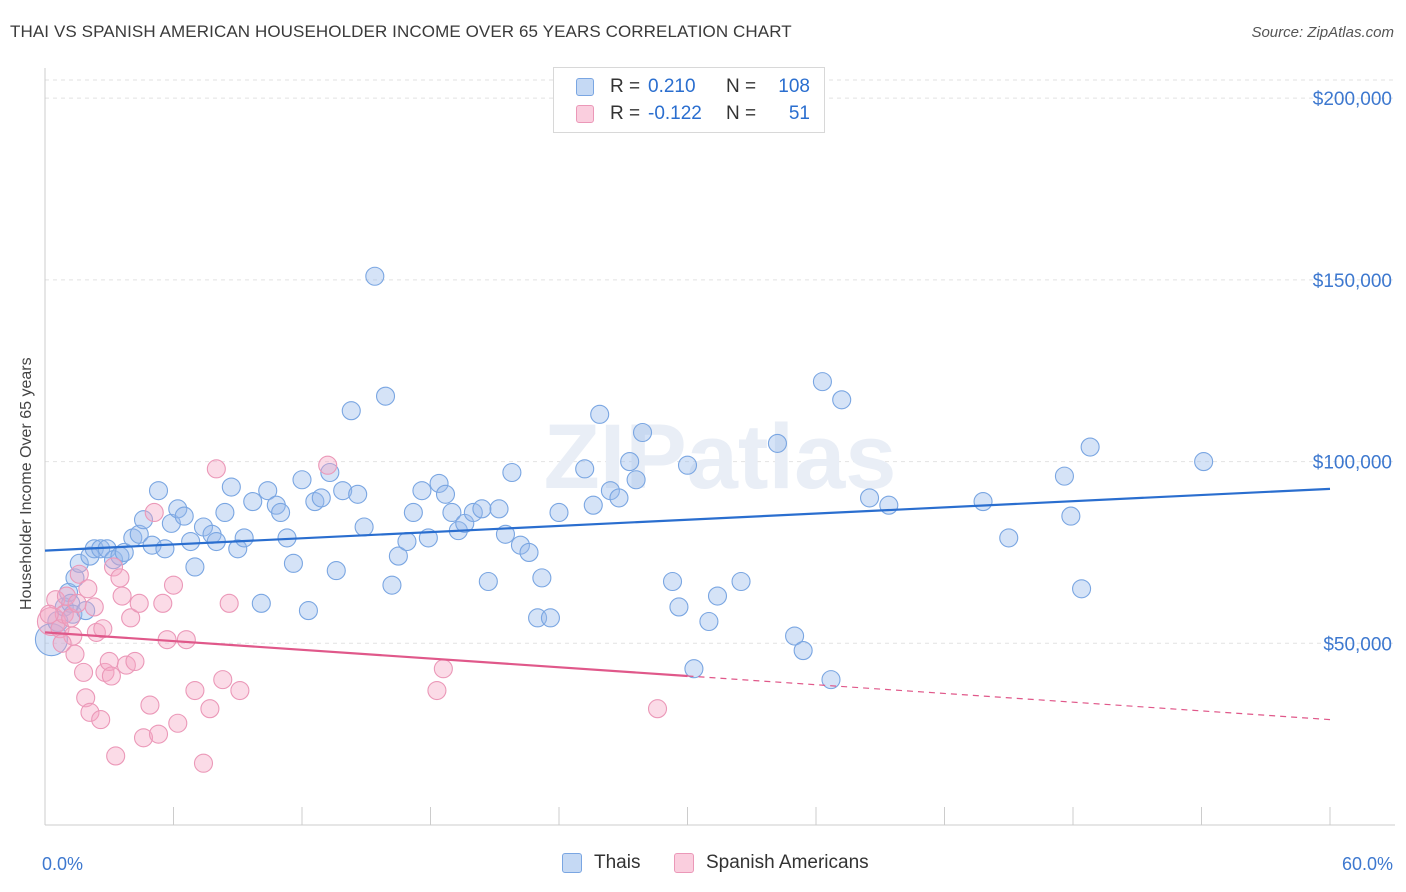 Image resolution: width=1406 pixels, height=892 pixels. I want to click on y-tick-label: $200,000, so click(1352, 99).